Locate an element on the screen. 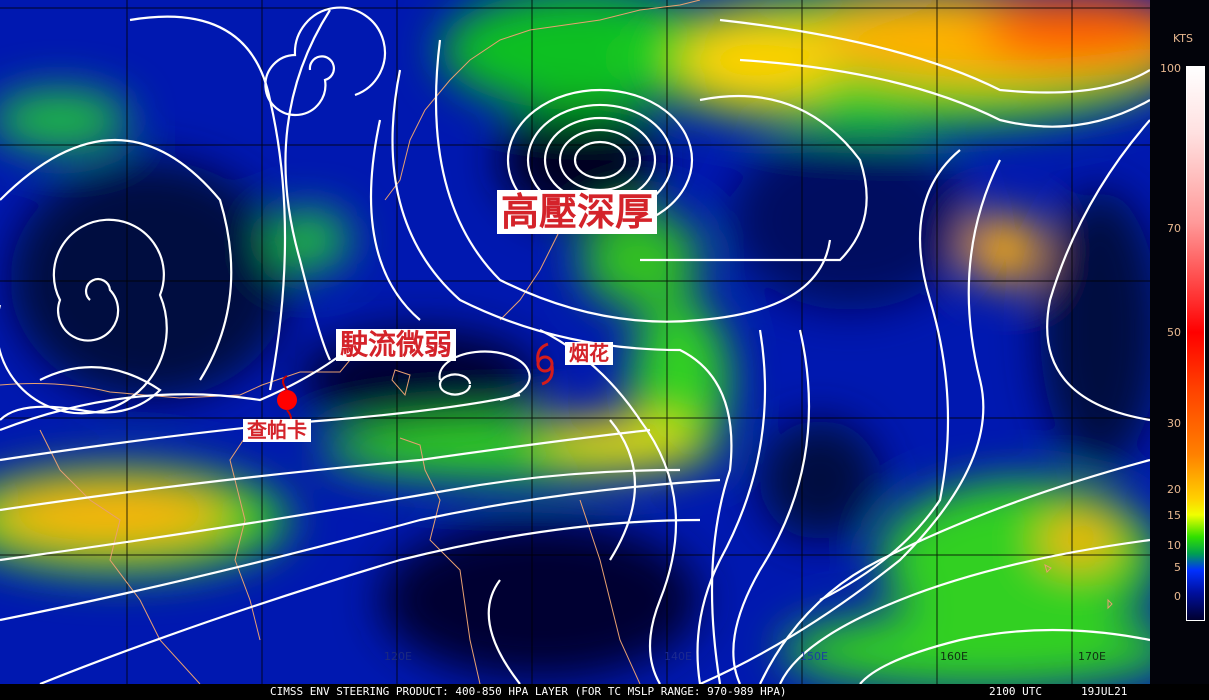  lon-label-160e: 160E is located at coordinates (954, 656).